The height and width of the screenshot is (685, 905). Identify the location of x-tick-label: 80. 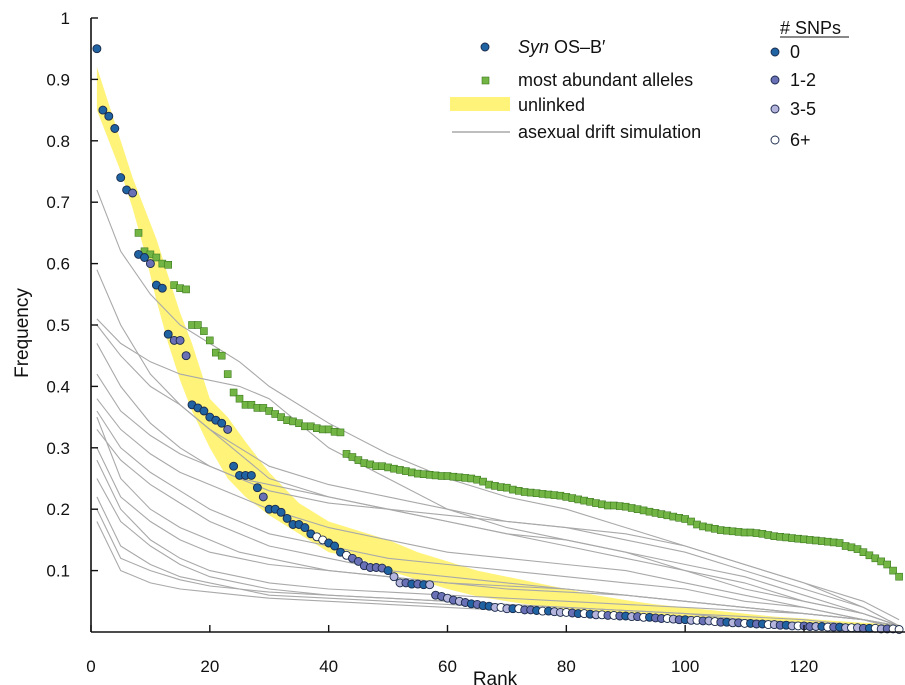
(566, 666).